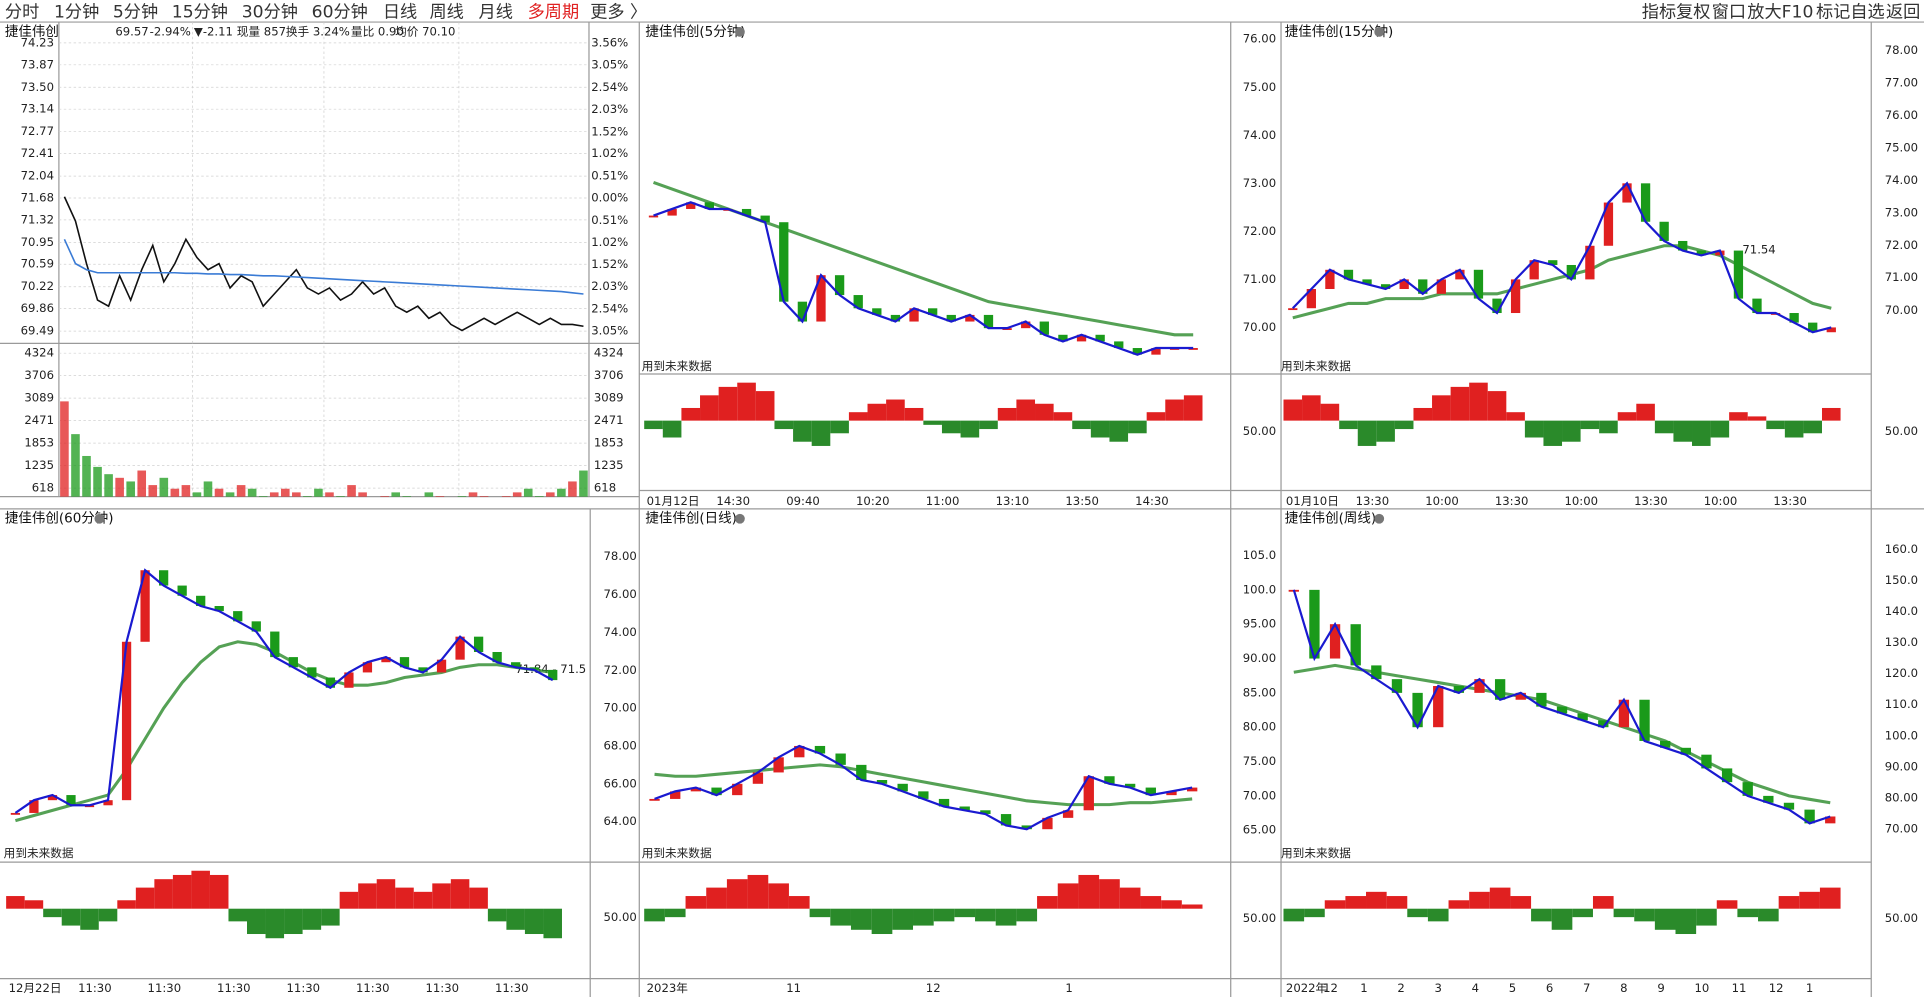  Describe the element at coordinates (695, 31) in the screenshot. I see `panel-title: 捷佳伟创(5分钟)` at that location.